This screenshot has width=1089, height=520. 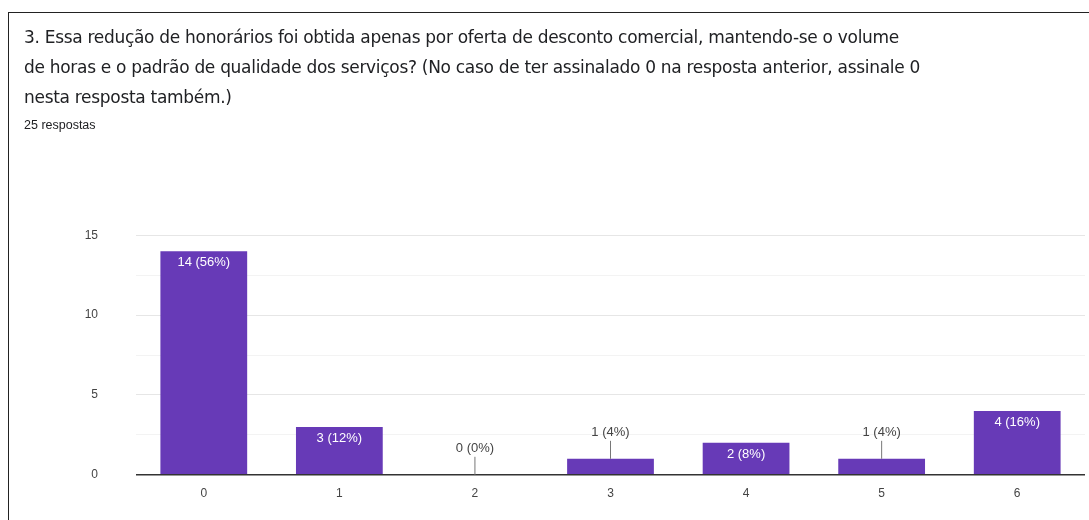 I want to click on data-label: 3 (12%), so click(x=339, y=437).